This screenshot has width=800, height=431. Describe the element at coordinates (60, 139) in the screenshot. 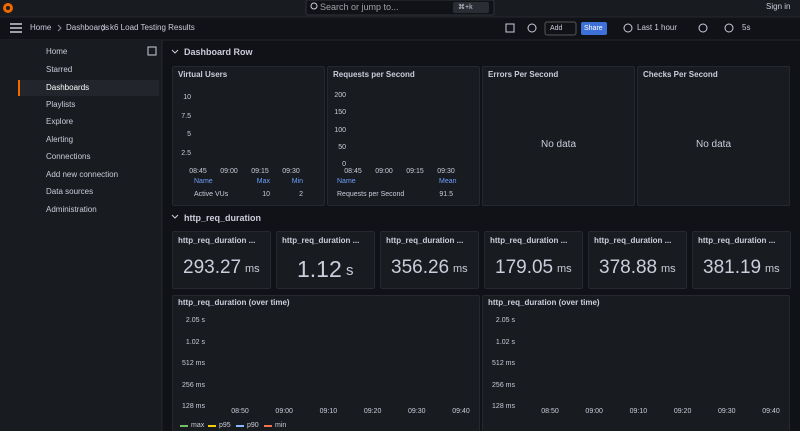

I see `sidebar-item: Alerting` at that location.